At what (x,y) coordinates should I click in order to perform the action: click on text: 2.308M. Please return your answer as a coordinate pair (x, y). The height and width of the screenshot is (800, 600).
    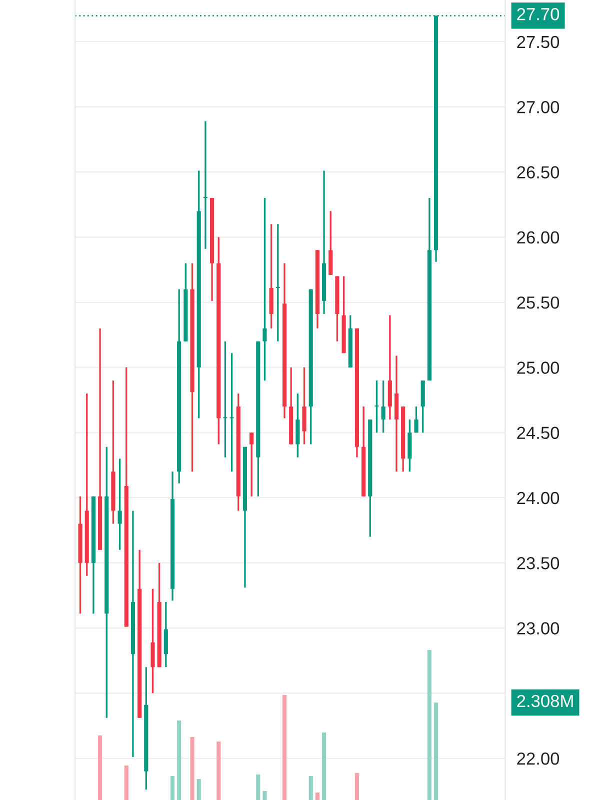
    Looking at the image, I should click on (545, 701).